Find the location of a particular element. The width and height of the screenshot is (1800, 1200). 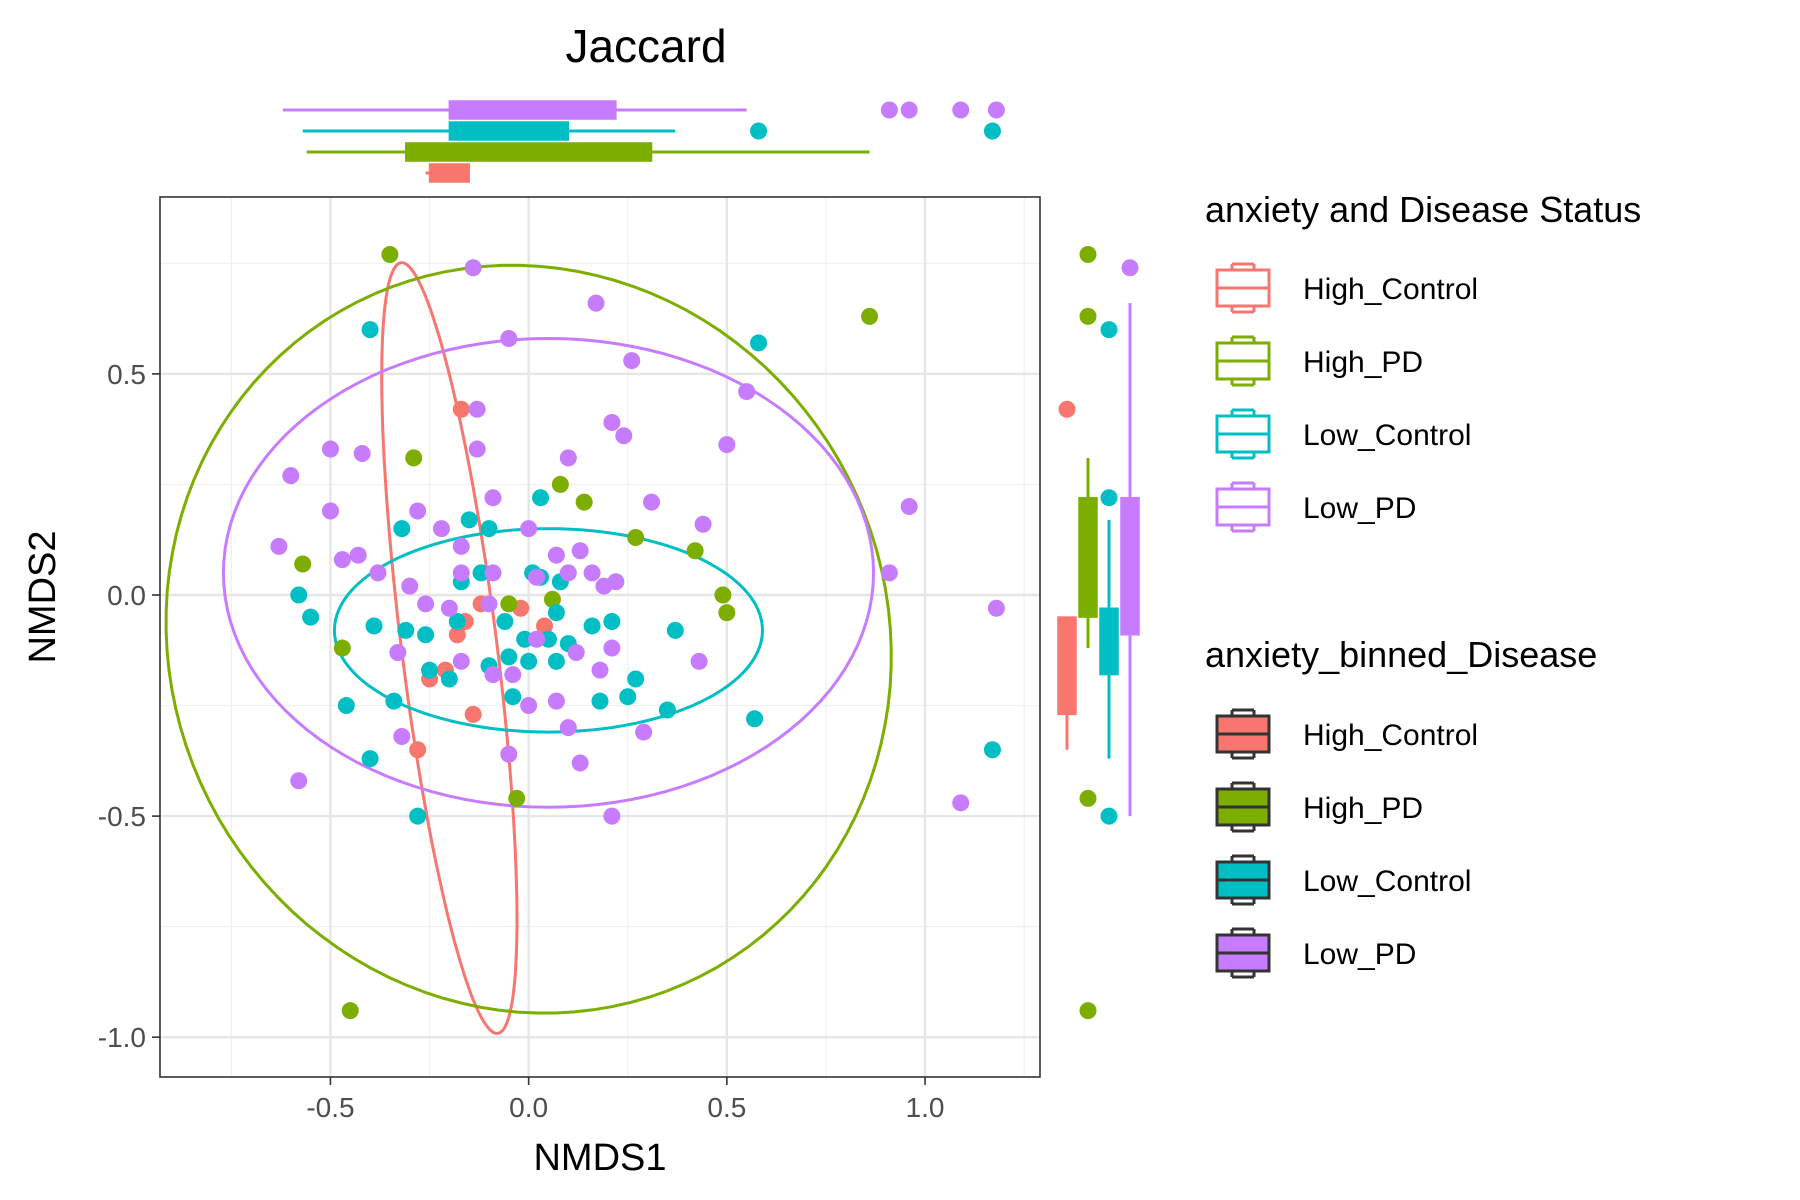

legend-label-Low_Control: Low_Control is located at coordinates (1387, 435).